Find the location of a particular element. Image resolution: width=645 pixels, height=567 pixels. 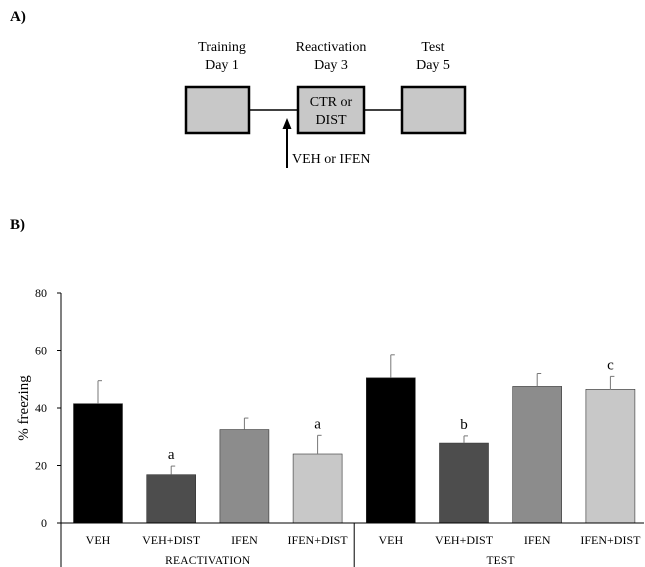

stage-training-day: Day 1 is located at coordinates (222, 65).